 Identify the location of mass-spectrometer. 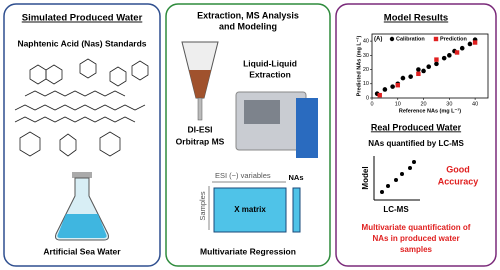
(276, 124).